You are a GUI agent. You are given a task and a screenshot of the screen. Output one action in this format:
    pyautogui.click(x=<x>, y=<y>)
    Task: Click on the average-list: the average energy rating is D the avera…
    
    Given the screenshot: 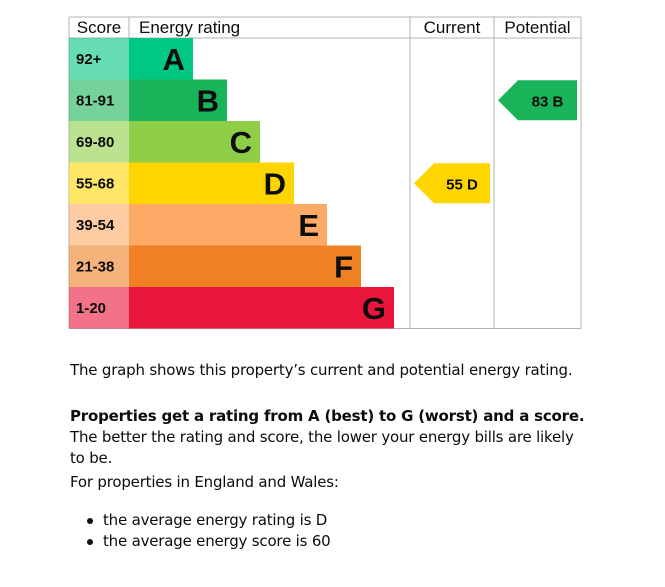 What is the action you would take?
    pyautogui.click(x=200, y=531)
    